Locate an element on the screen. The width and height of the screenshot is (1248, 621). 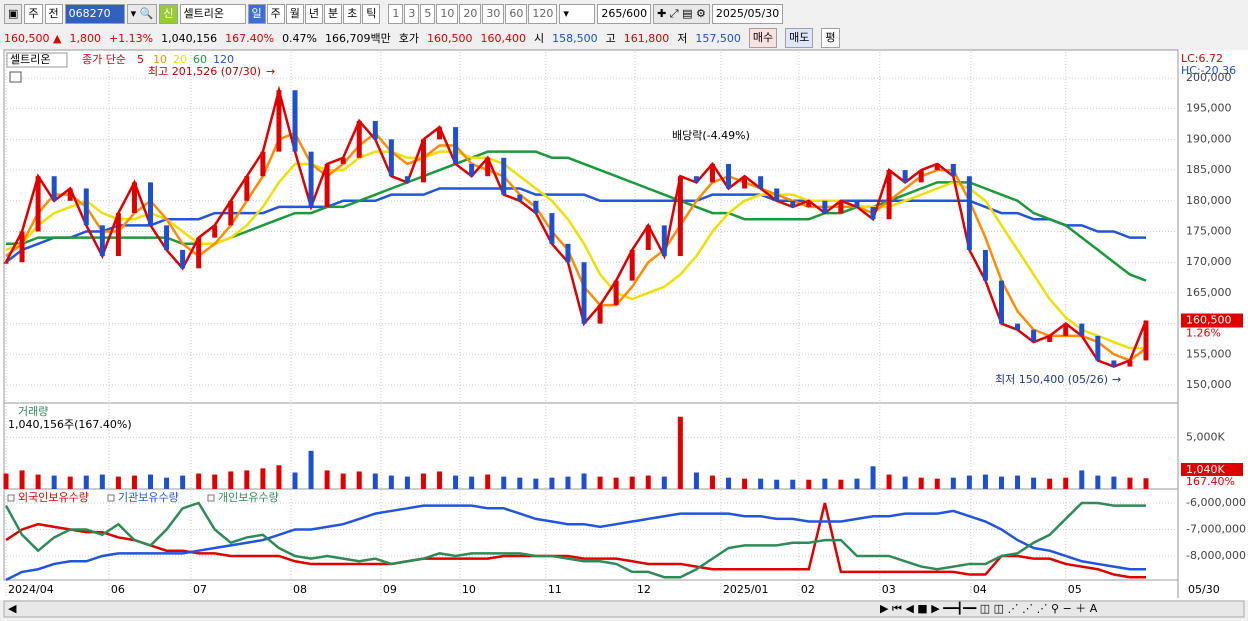
step-button: 10 is located at coordinates (447, 14).